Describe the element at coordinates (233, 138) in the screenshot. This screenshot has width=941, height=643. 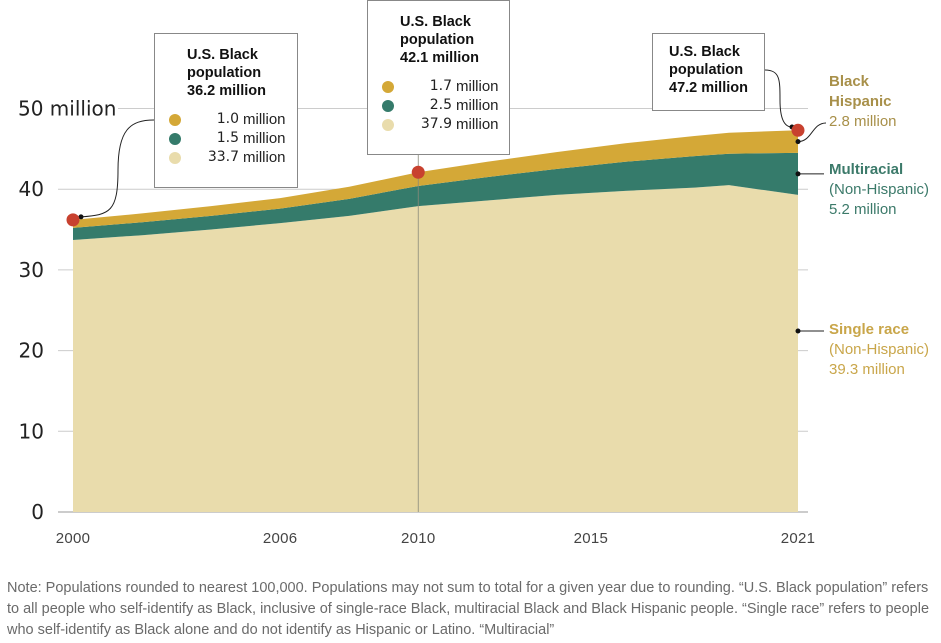
I see `box-row-multiracial: 1.5 million` at that location.